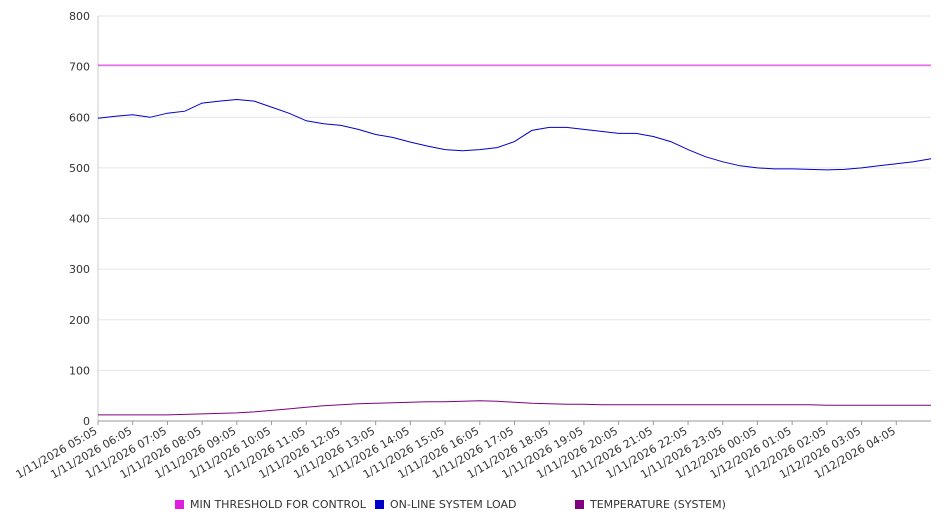 The width and height of the screenshot is (946, 526). I want to click on legend-item-min-threshold: MIN THRESHOLD FOR CONTROL, so click(270, 504).